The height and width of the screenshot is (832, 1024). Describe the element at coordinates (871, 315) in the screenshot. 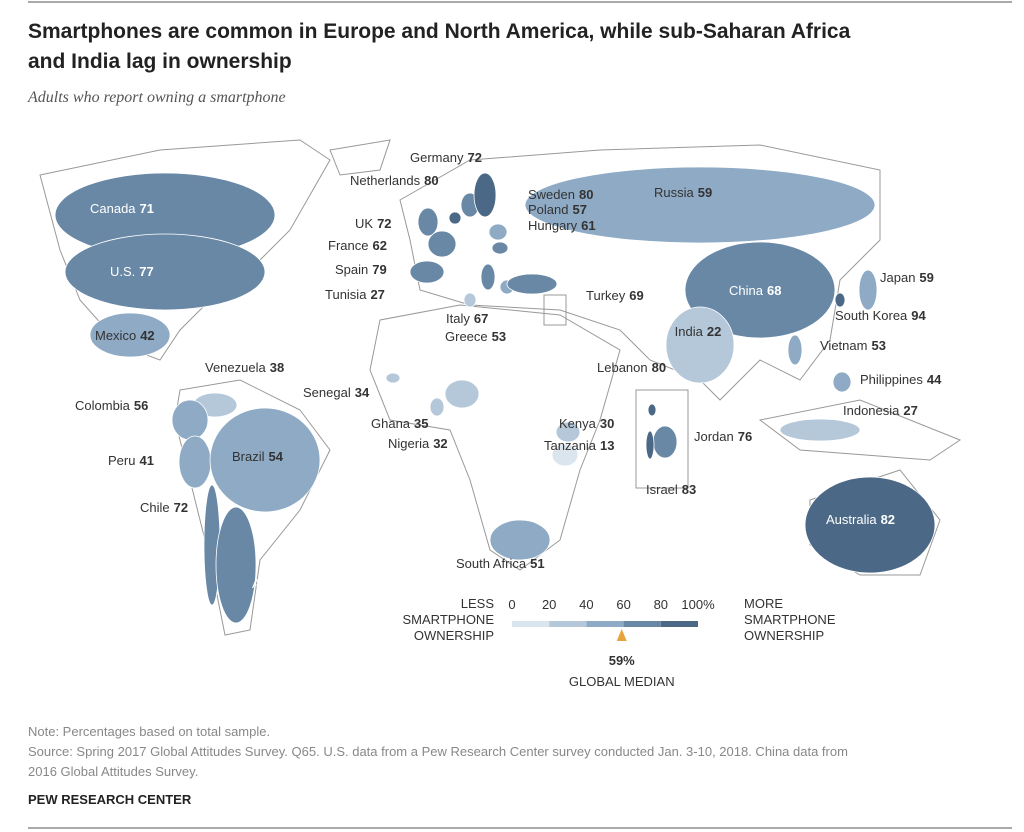

I see `country-name: South Korea` at that location.